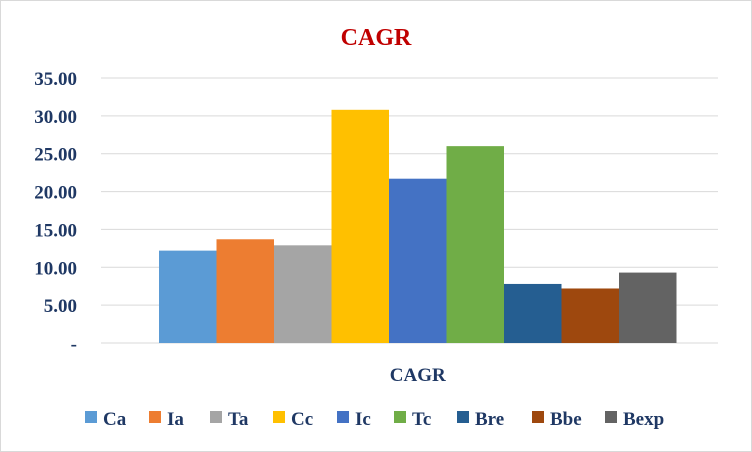 The width and height of the screenshot is (752, 452). What do you see at coordinates (55, 268) in the screenshot?
I see `y-tick-label: 10.00` at bounding box center [55, 268].